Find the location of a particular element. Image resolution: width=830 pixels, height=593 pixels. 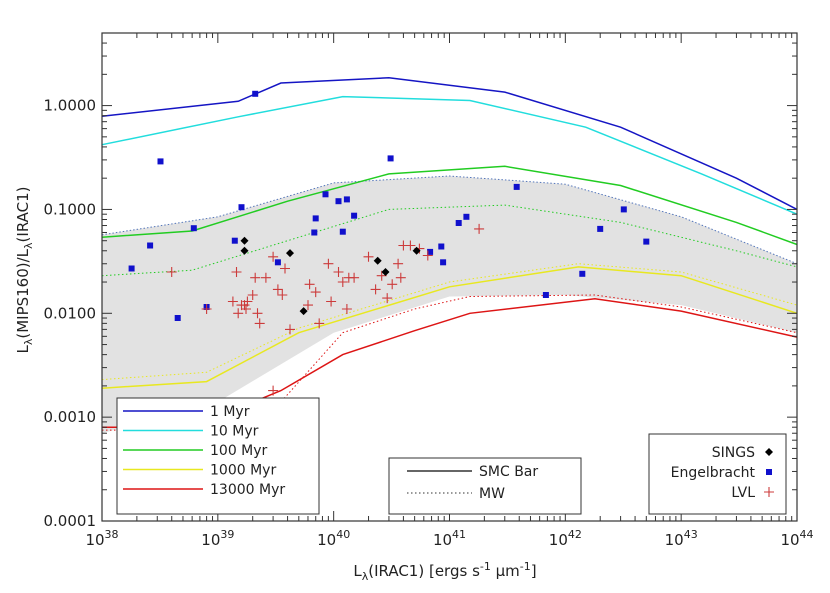

y-tick-label: 0.0100 is located at coordinates (70, 313).